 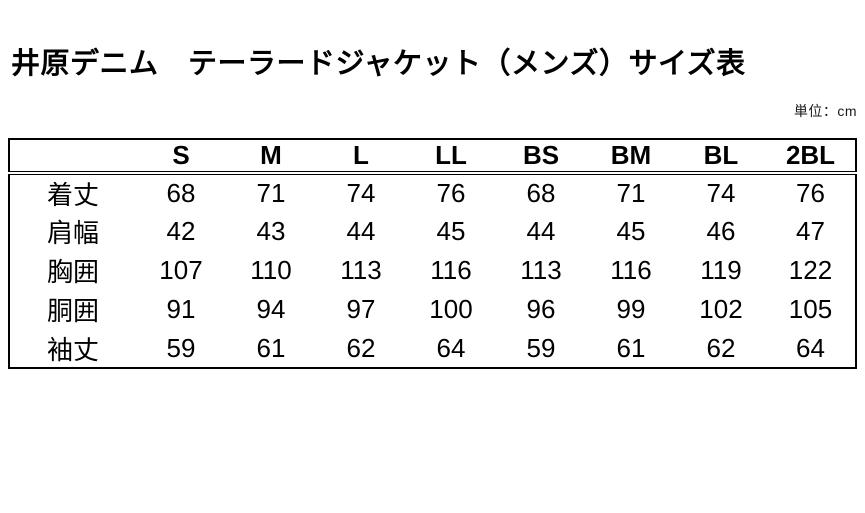 I want to click on cell: 96, so click(x=541, y=309).